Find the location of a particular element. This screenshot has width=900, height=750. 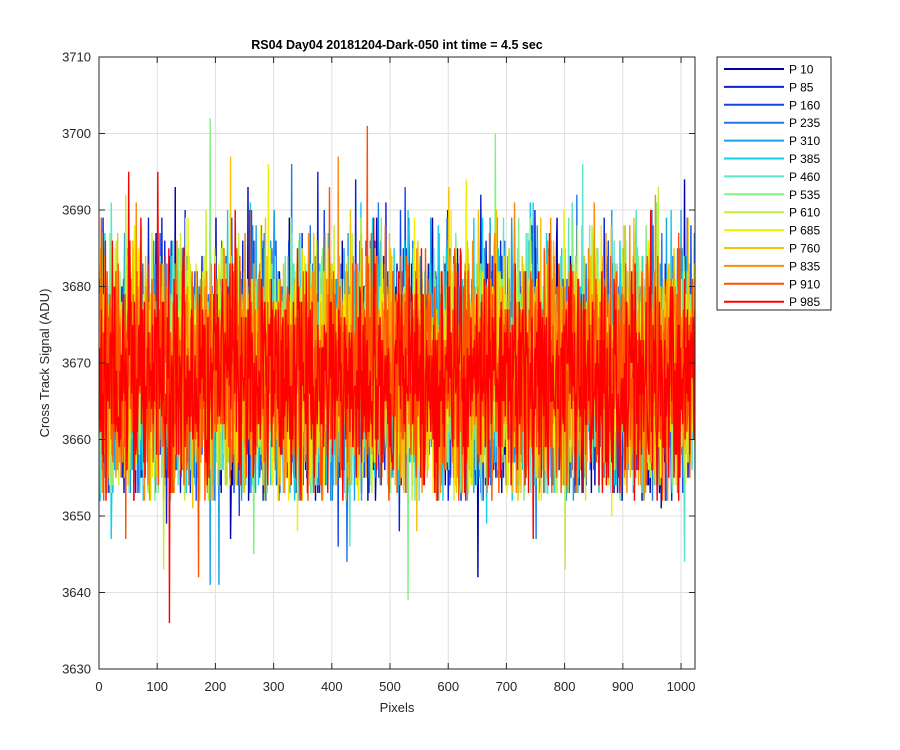

legend-label: P 835 is located at coordinates (804, 266).